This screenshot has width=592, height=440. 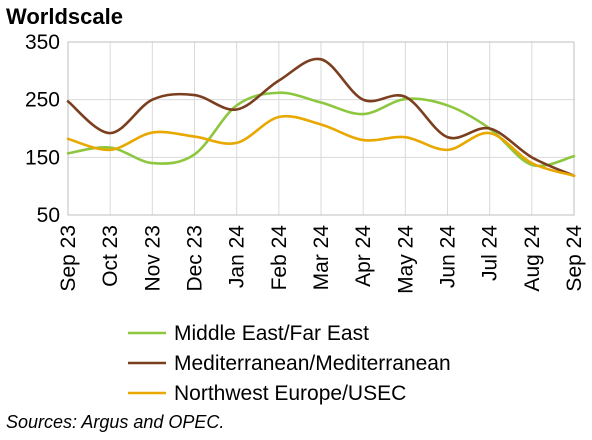 What do you see at coordinates (312, 363) in the screenshot?
I see `legend-label-2: Mediterranean/Mediterranean` at bounding box center [312, 363].